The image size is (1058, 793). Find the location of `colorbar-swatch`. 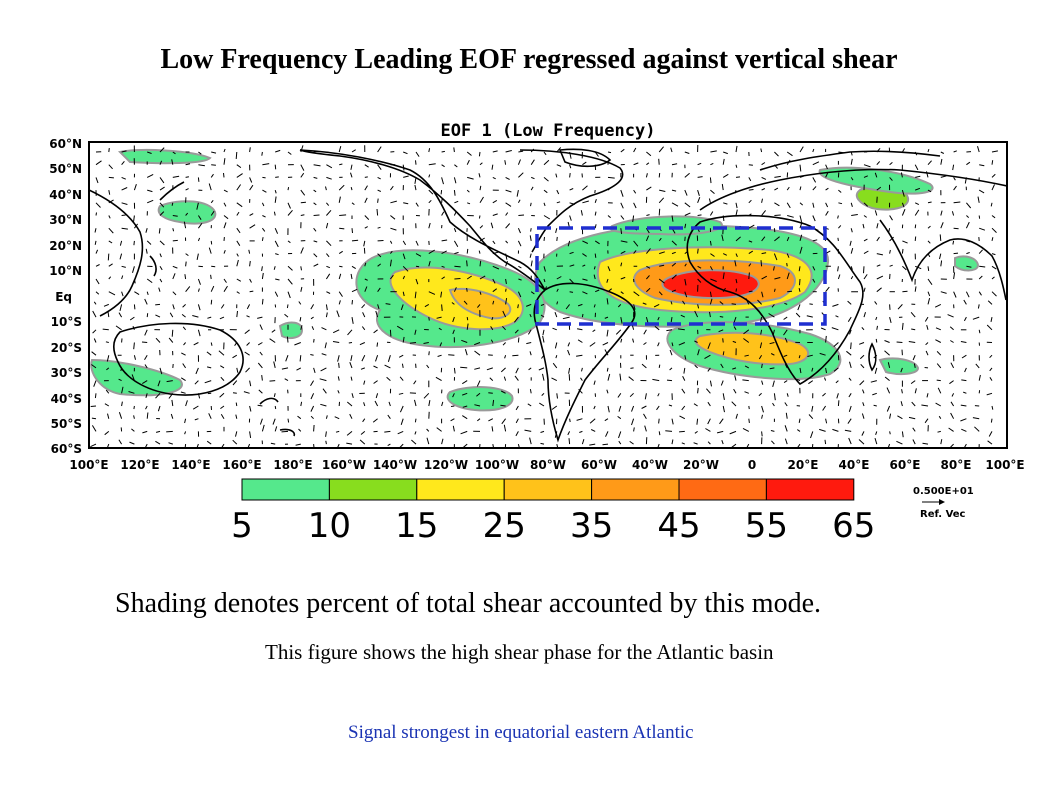

colorbar-swatch is located at coordinates (635, 489).